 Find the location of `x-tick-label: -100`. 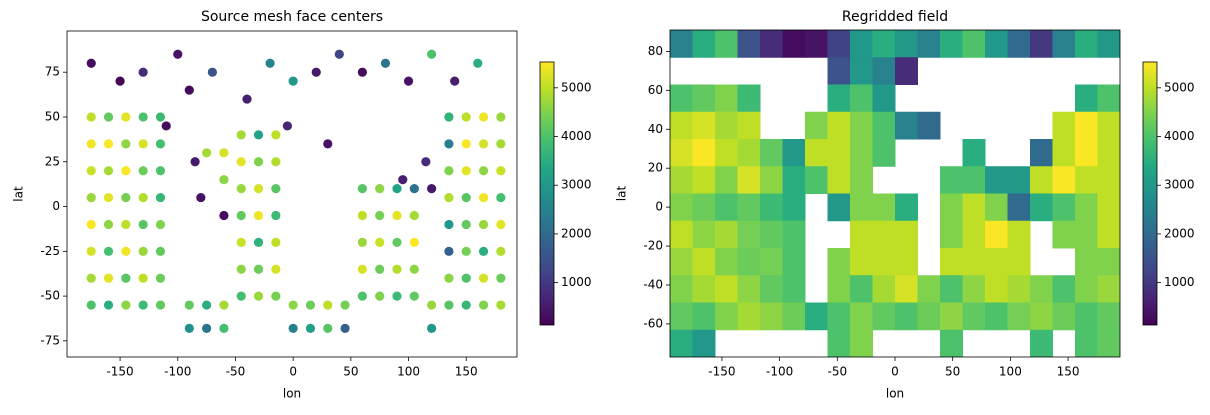

x-tick-label: -100 is located at coordinates (177, 372).